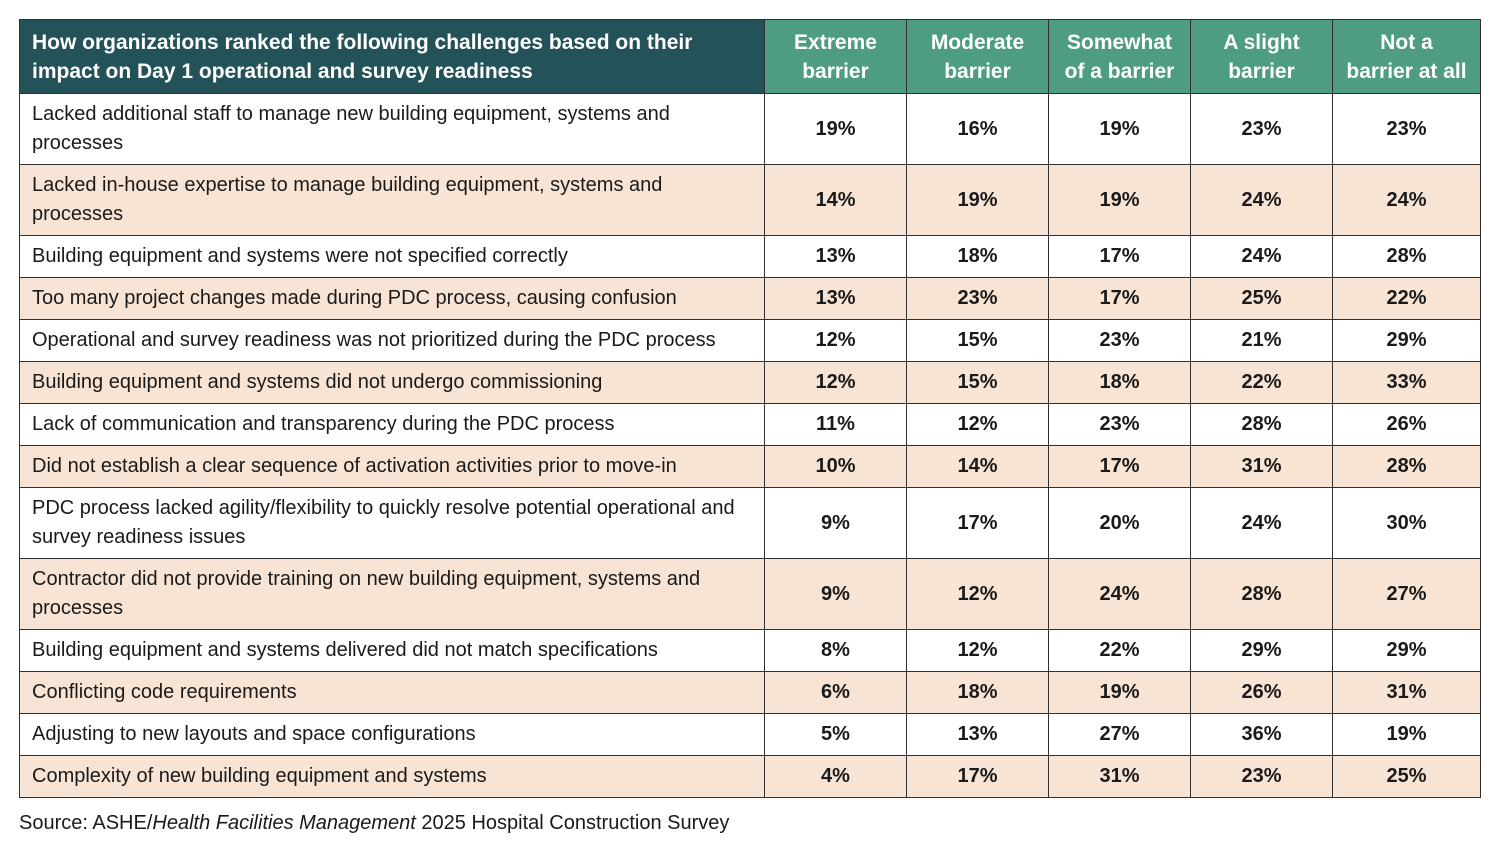 The image size is (1500, 854). Describe the element at coordinates (835, 56) in the screenshot. I see `col-header-extreme: Extreme barrier` at that location.